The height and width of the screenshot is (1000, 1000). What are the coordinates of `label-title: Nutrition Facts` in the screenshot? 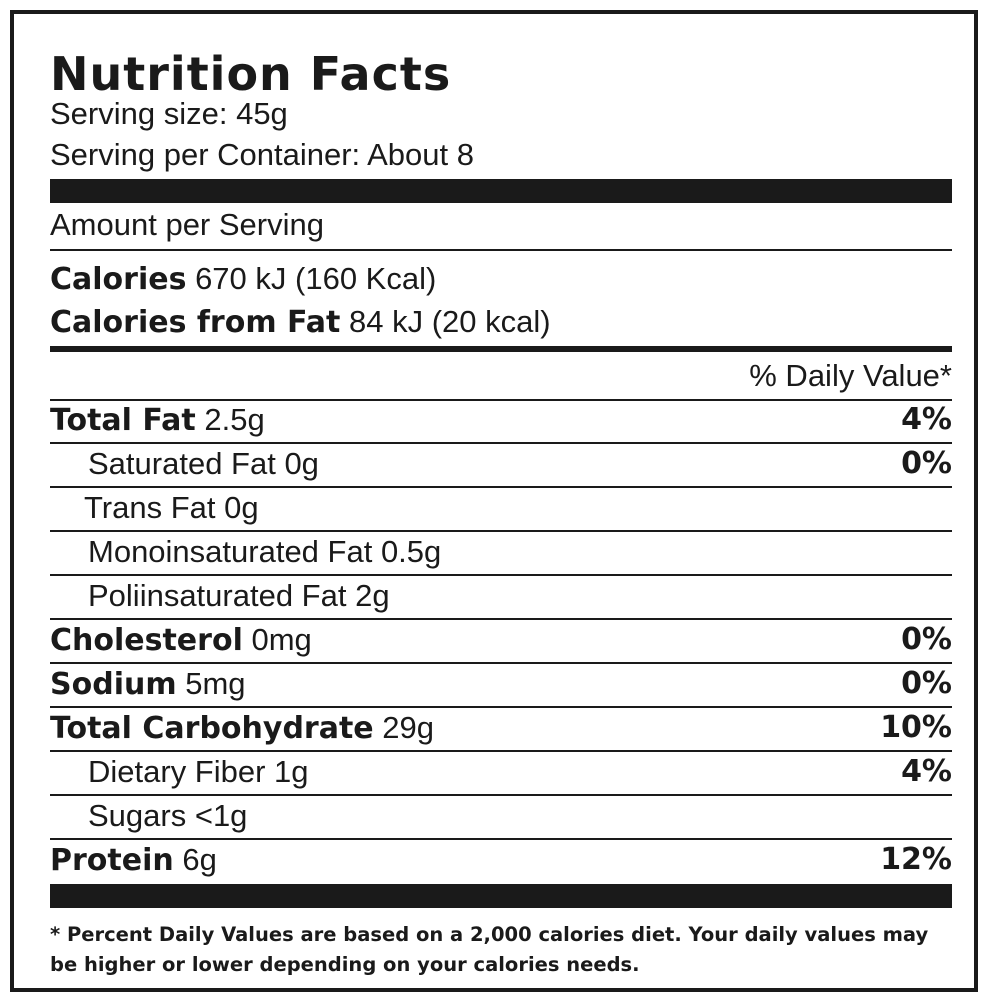 It's located at (251, 74).